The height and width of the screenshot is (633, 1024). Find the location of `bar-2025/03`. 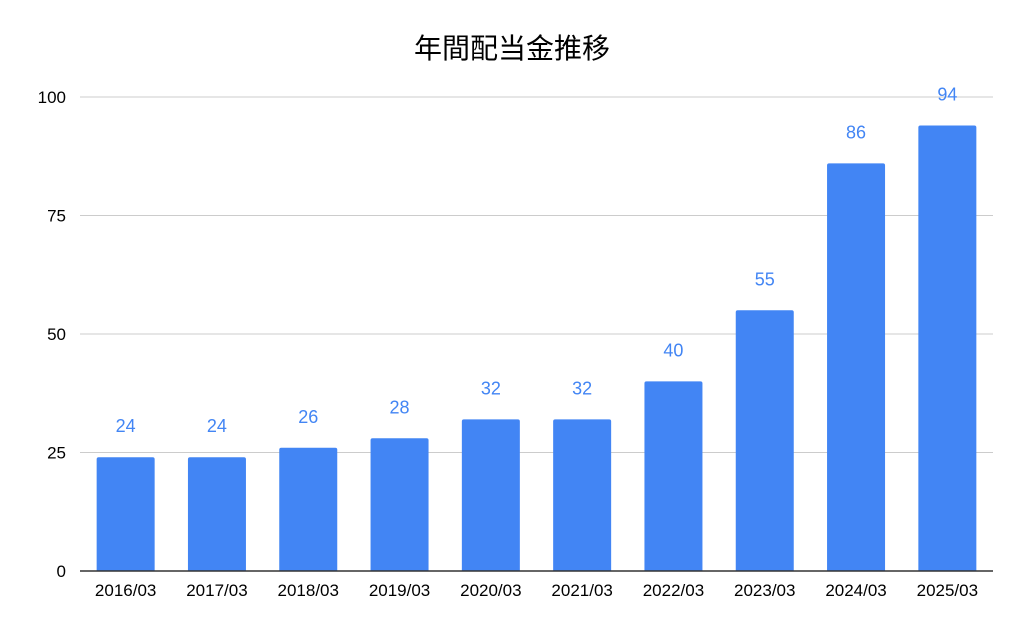

bar-2025/03 is located at coordinates (947, 348).